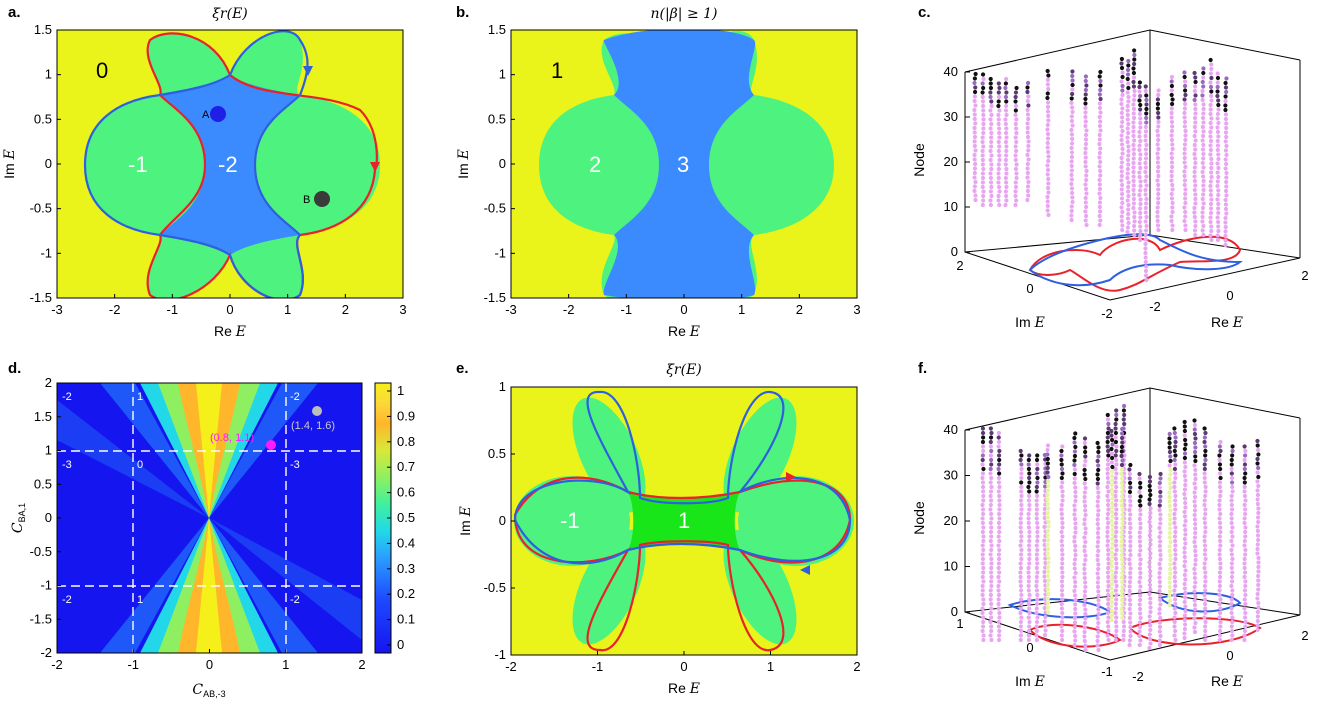 The width and height of the screenshot is (1329, 718). Describe the element at coordinates (1030, 322) in the screenshot. I see `panel-c-ylabel: Im E` at that location.